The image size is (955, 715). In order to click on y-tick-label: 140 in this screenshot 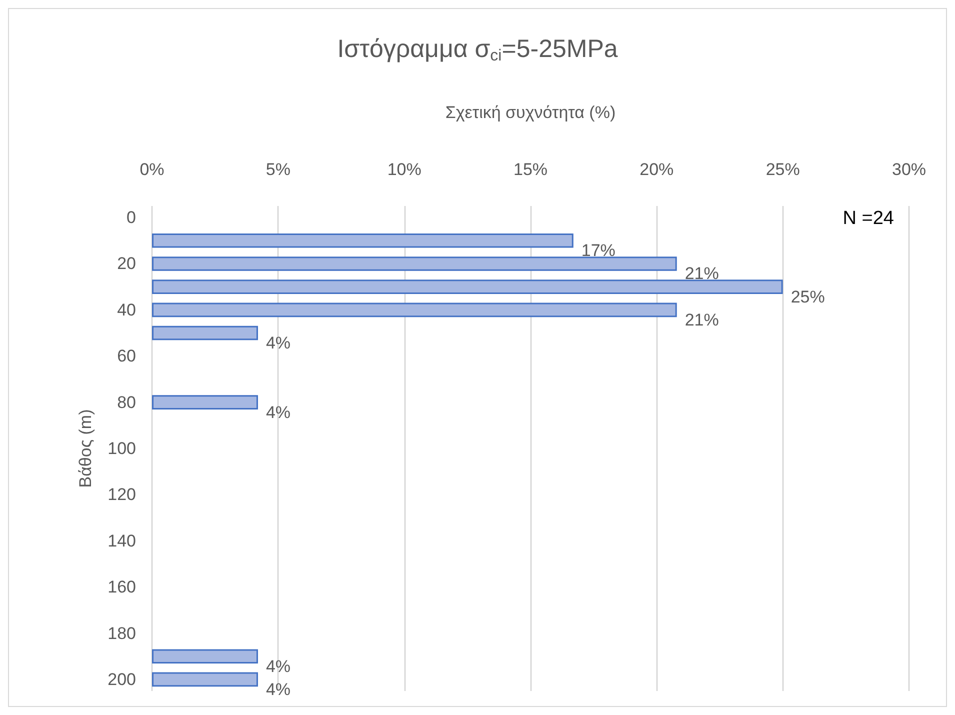, I will do `click(122, 540)`.